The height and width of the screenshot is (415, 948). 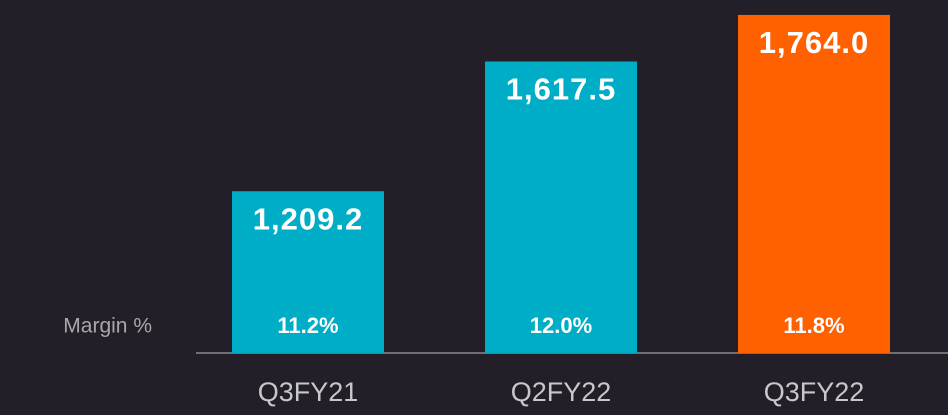 I want to click on value-label: 1,209.2, so click(x=308, y=218).